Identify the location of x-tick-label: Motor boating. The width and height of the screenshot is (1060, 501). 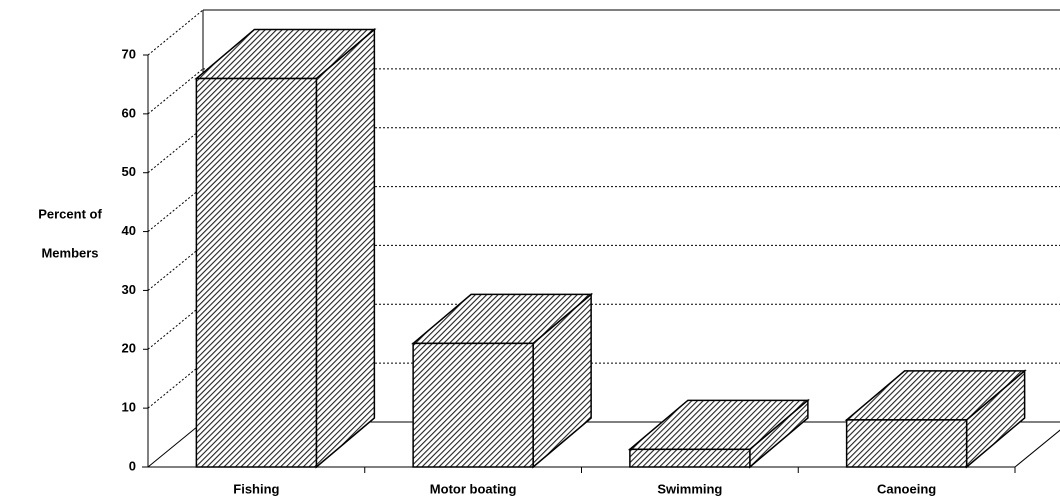
(473, 488).